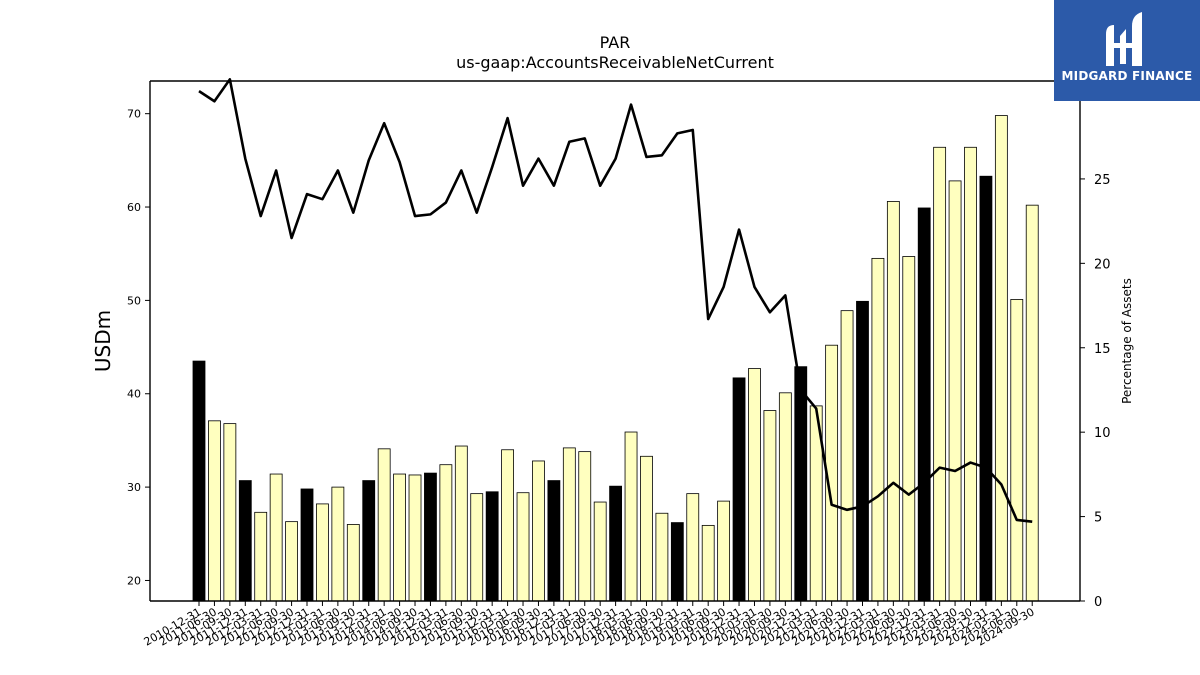  What do you see at coordinates (134, 394) in the screenshot?
I see `y-tick-label: 40` at bounding box center [134, 394].